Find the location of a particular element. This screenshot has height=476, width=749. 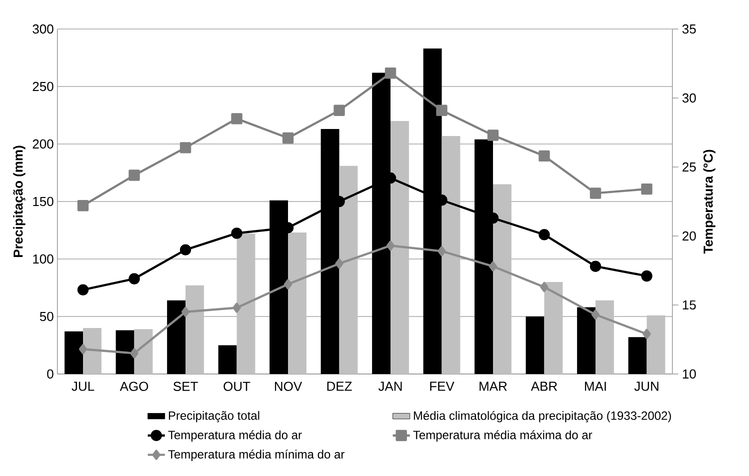

x-tick-label: FEV is located at coordinates (442, 386).